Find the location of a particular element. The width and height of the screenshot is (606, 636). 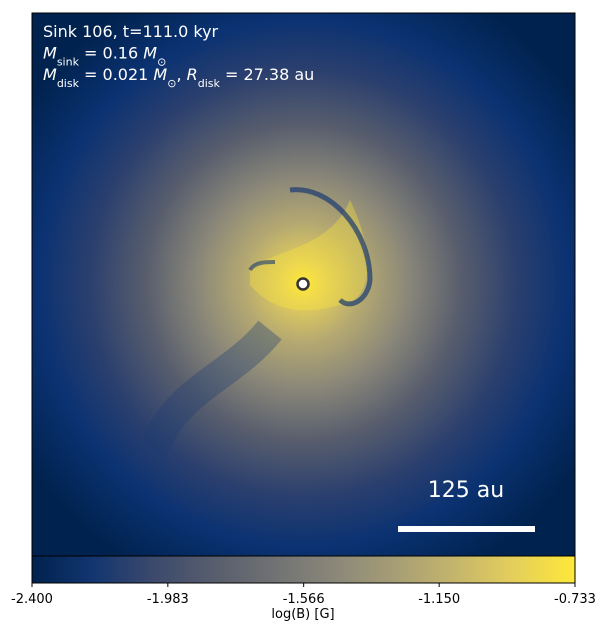

colorbar-tick-label: -1.150 is located at coordinates (439, 599).